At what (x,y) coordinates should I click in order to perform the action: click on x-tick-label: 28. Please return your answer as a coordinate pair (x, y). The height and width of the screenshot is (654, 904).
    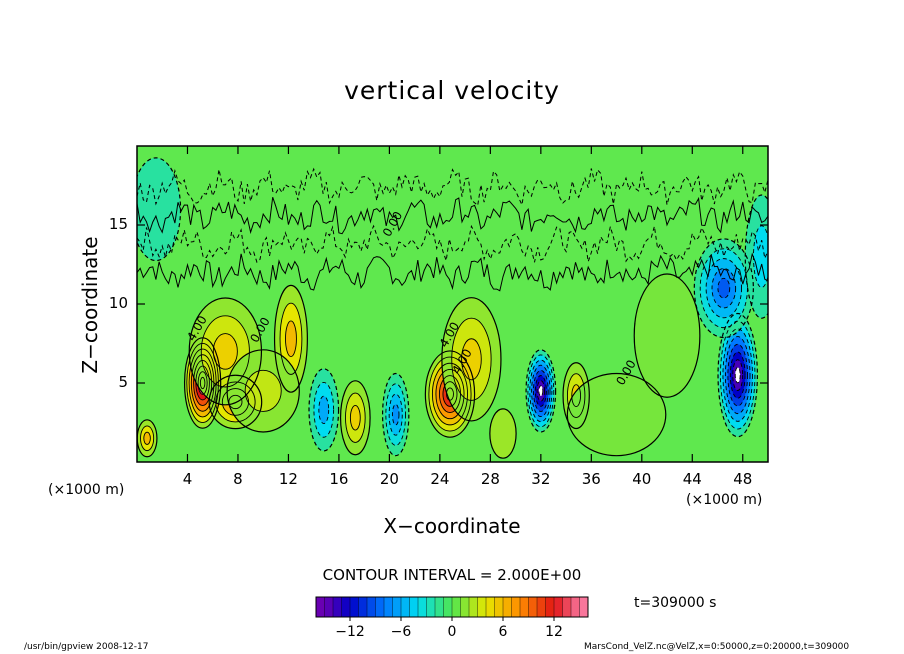
    Looking at the image, I should click on (490, 479).